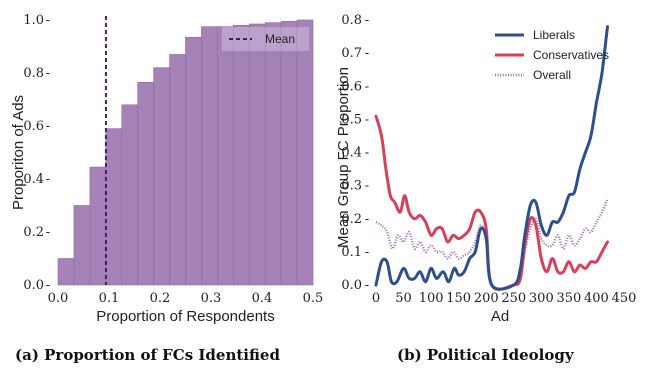 The height and width of the screenshot is (371, 653). What do you see at coordinates (624, 298) in the screenshot?
I see `x-tick-label: 450` at bounding box center [624, 298].